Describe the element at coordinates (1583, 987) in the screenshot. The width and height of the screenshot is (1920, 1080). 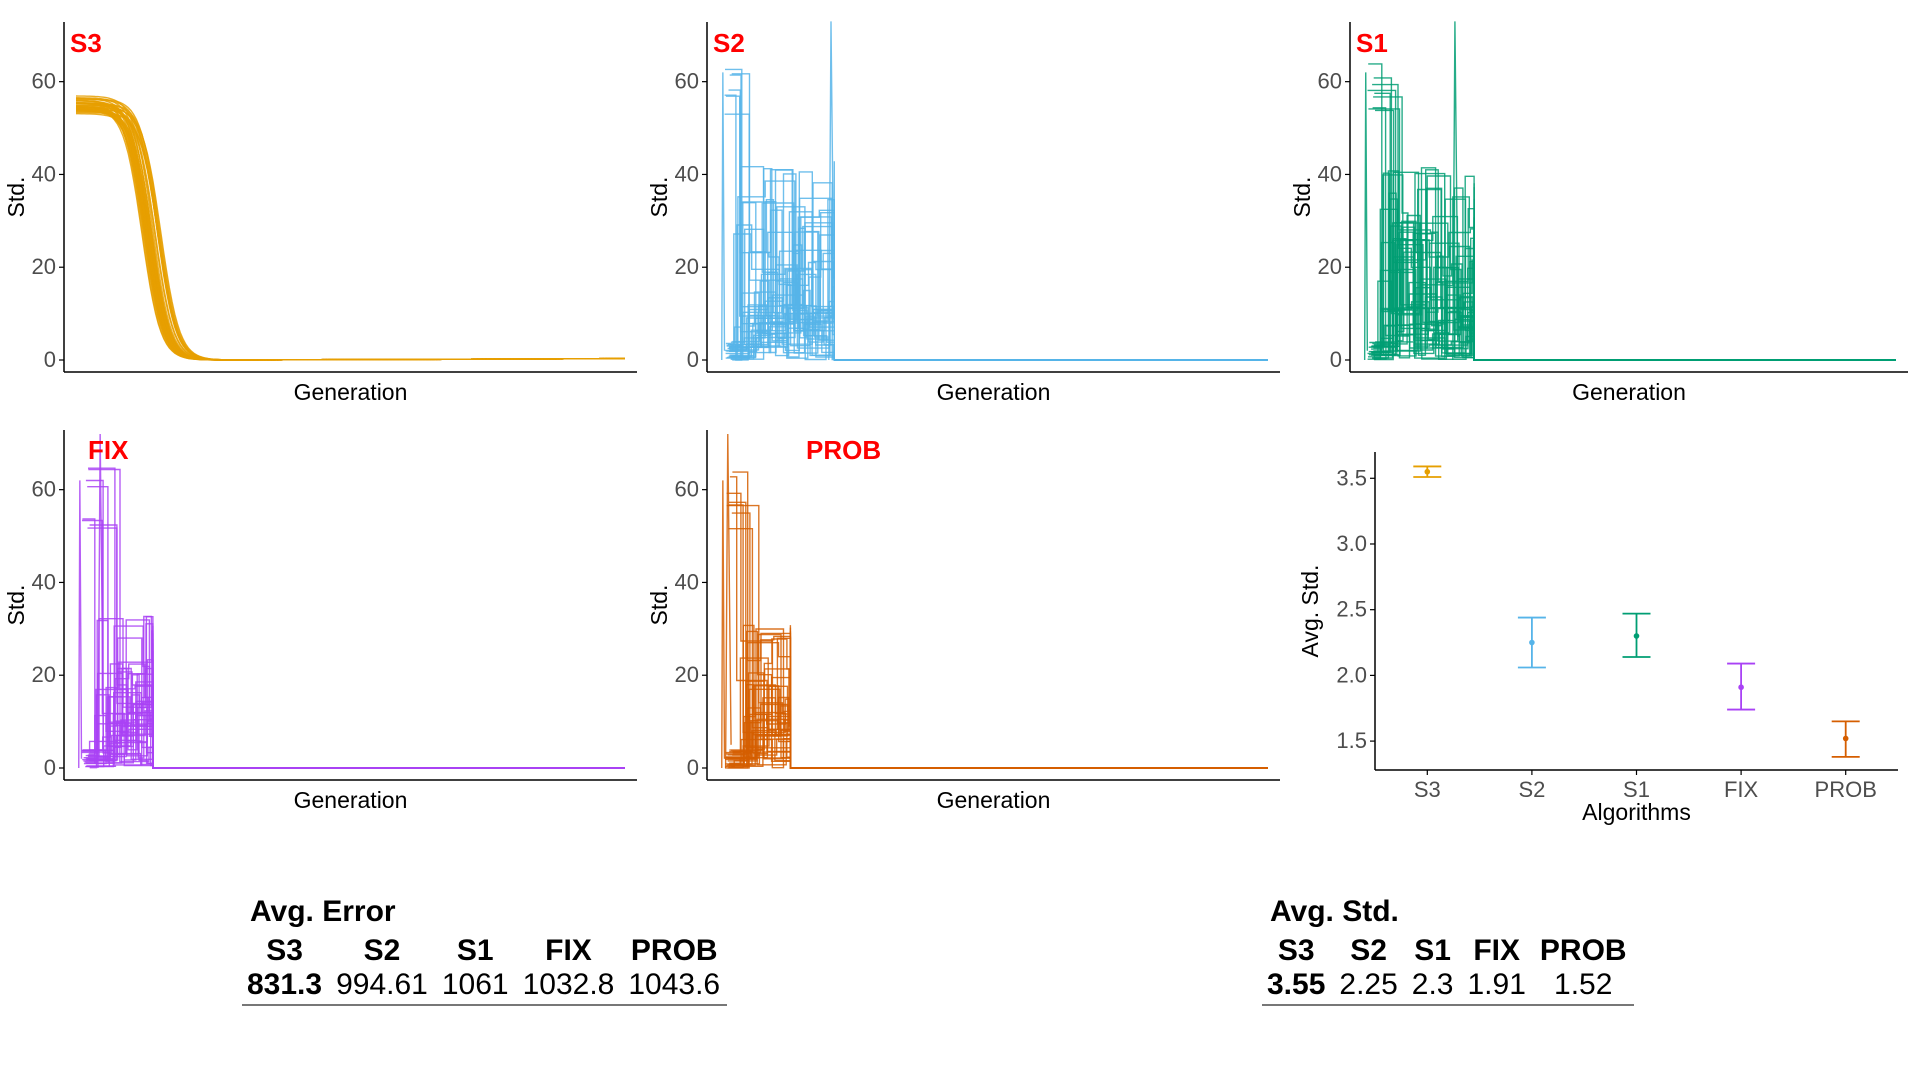
I see `avg-std-value-prob: 1.52` at that location.